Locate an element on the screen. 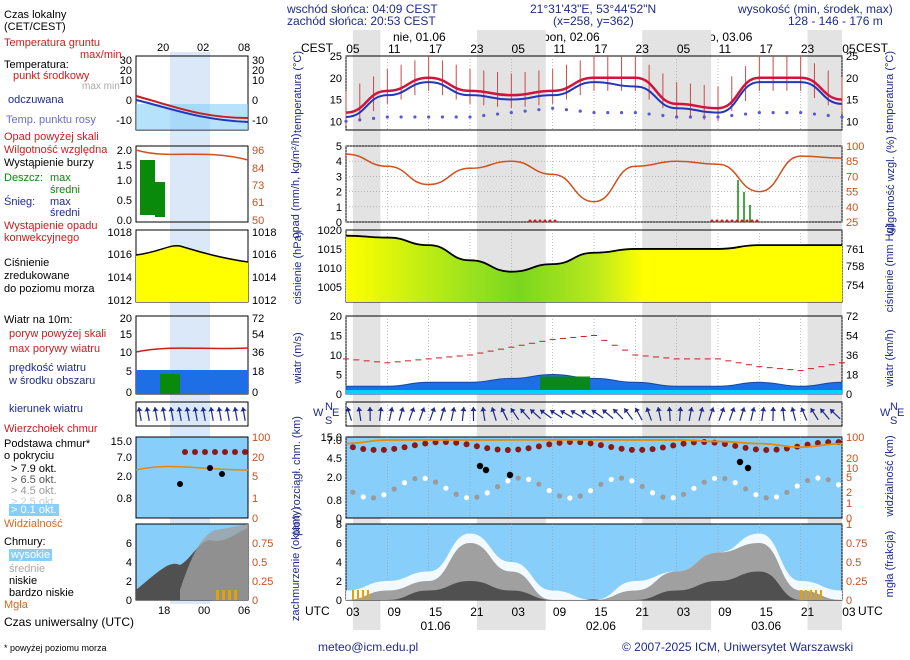  y-tick-right: 70 is located at coordinates (852, 177).